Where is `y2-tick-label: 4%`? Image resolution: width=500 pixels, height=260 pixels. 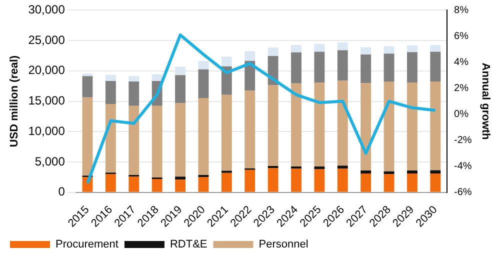
y2-tick-label: 4% is located at coordinates (461, 62).